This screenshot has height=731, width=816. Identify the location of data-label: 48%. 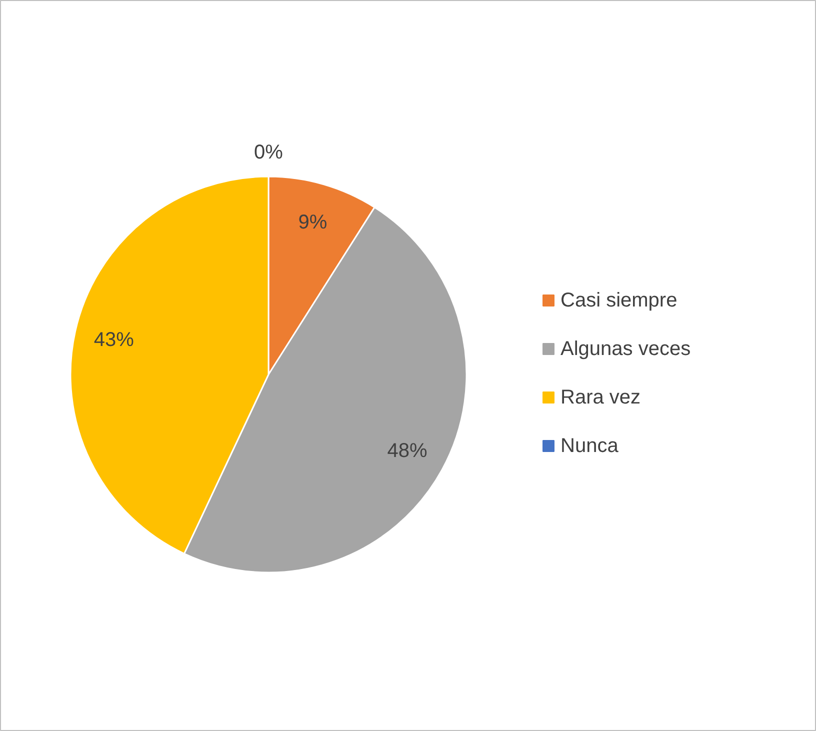
(407, 451).